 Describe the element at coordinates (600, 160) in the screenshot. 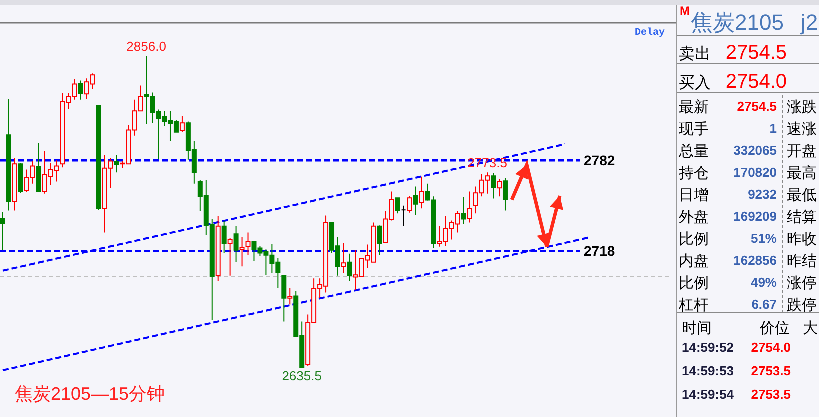

I see `ref-line-label: 2782` at that location.